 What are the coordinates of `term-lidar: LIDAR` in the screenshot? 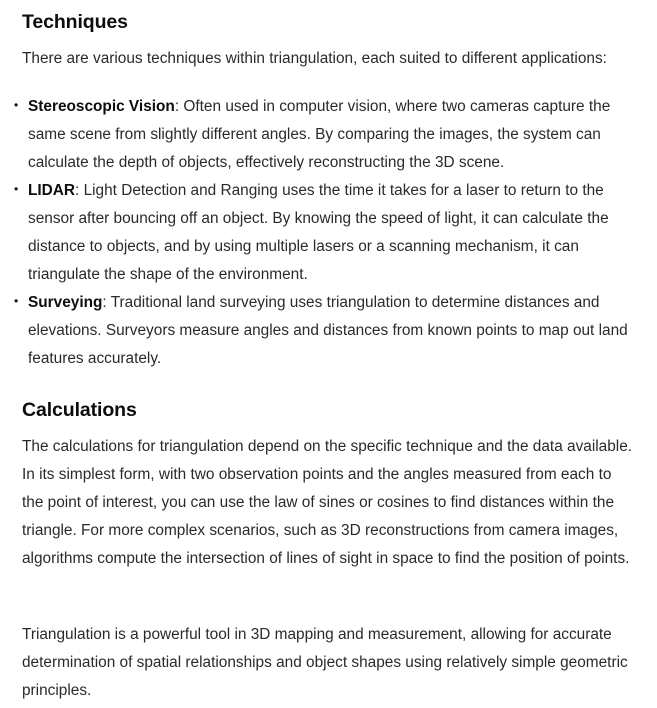 It's located at (52, 190).